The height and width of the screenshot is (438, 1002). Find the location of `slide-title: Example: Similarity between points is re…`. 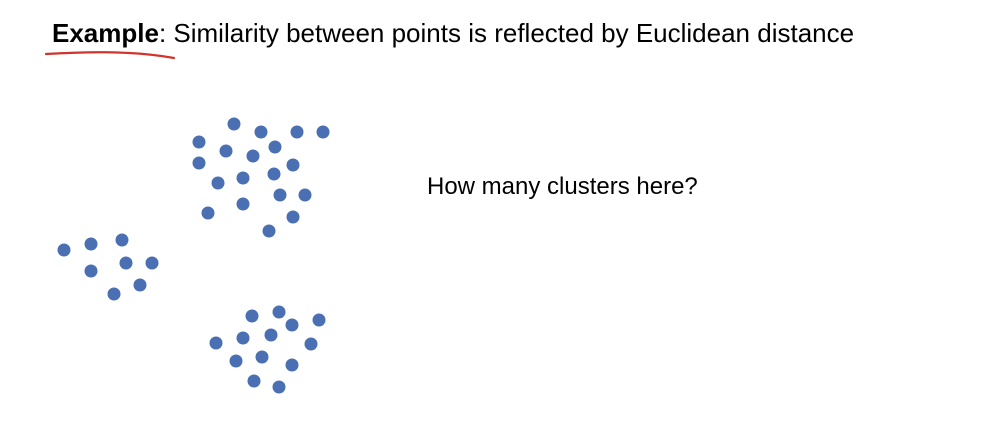

slide-title: Example: Similarity between points is re… is located at coordinates (453, 33).